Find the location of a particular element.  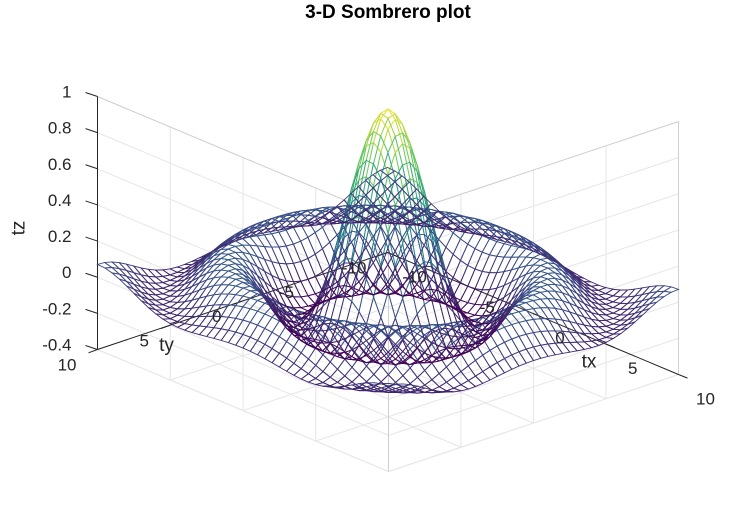

x-tick-label: -10 is located at coordinates (414, 277).